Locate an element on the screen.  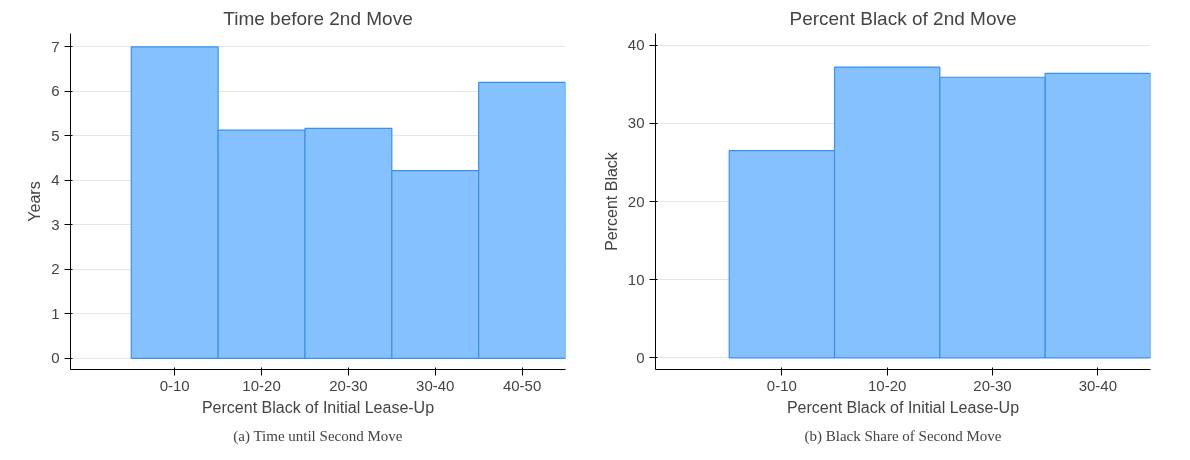
chart-title: Percent Black of 2nd Move is located at coordinates (903, 18).